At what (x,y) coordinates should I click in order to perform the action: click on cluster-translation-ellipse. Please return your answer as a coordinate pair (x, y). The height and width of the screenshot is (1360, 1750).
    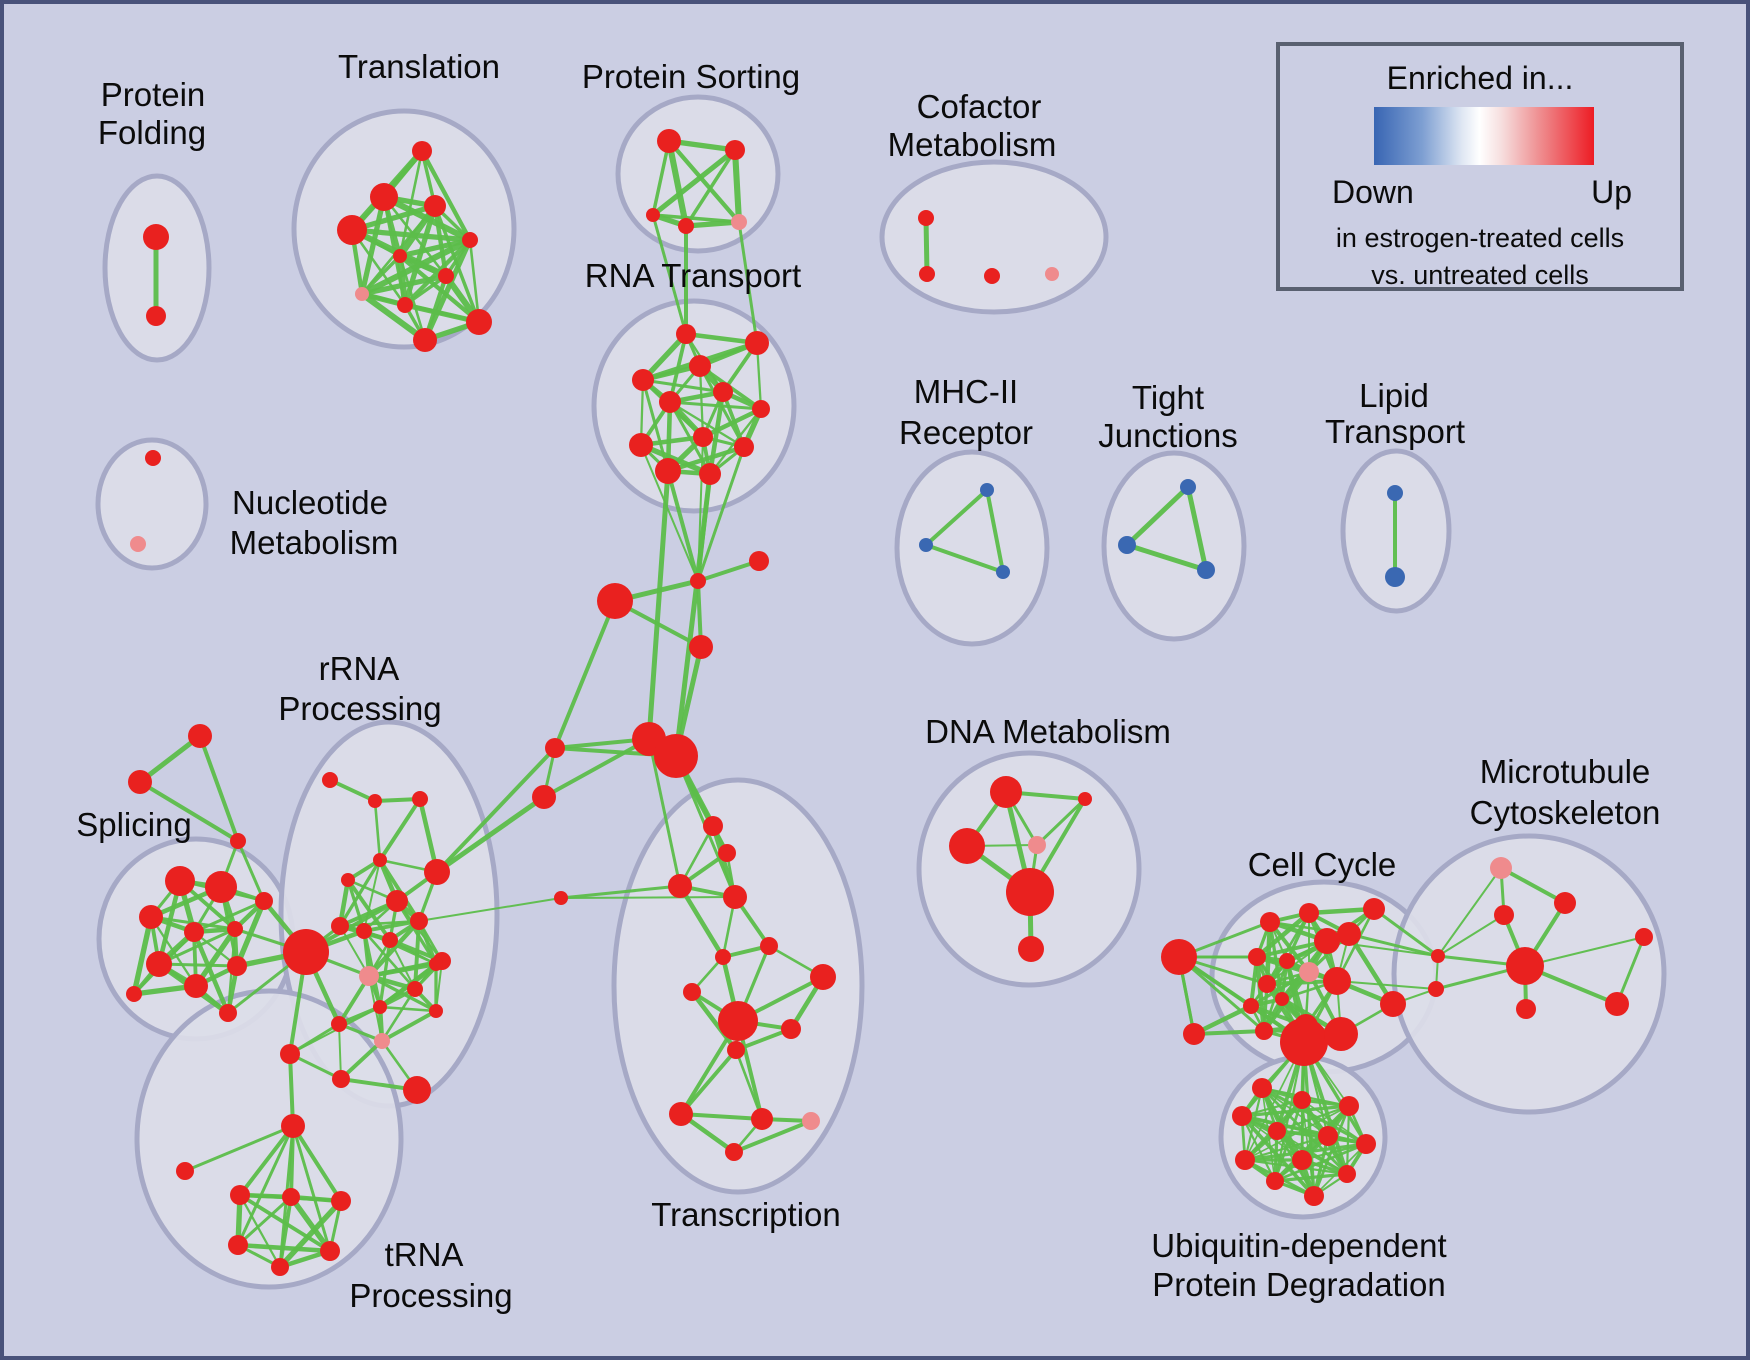
    Looking at the image, I should click on (404, 229).